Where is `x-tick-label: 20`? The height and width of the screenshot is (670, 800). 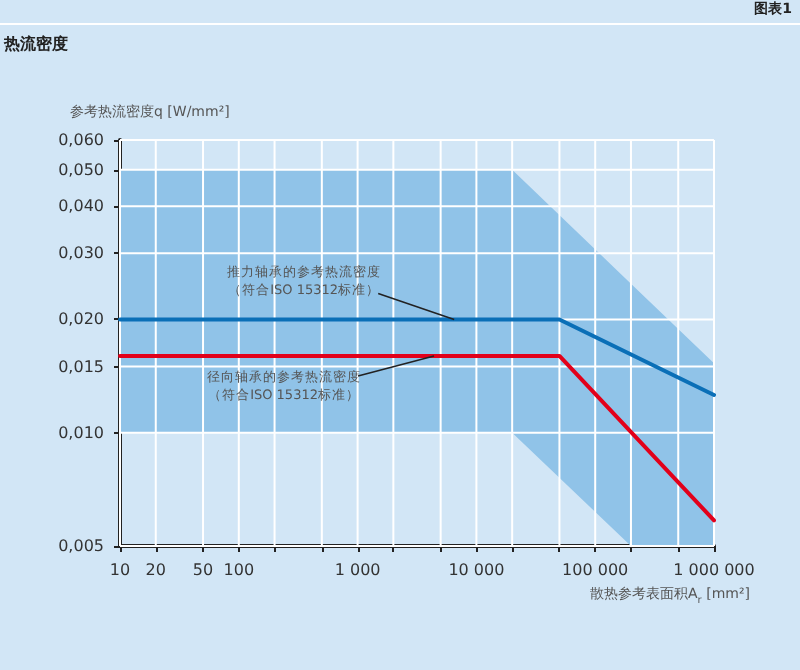 x-tick-label: 20 is located at coordinates (155, 570).